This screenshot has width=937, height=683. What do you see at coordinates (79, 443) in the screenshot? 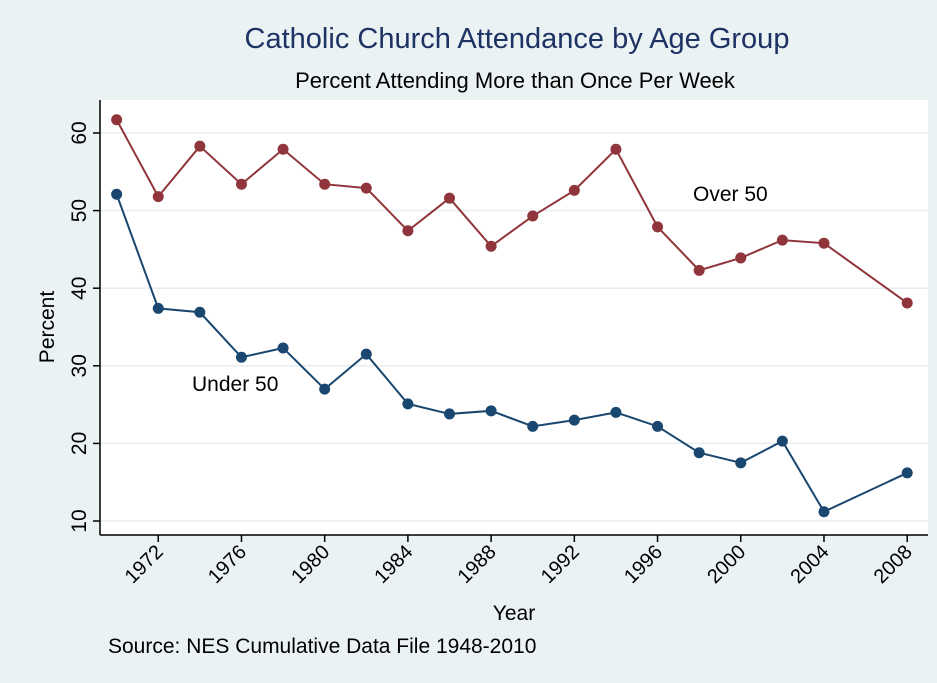
I see `y-tick-label: 20` at bounding box center [79, 443].